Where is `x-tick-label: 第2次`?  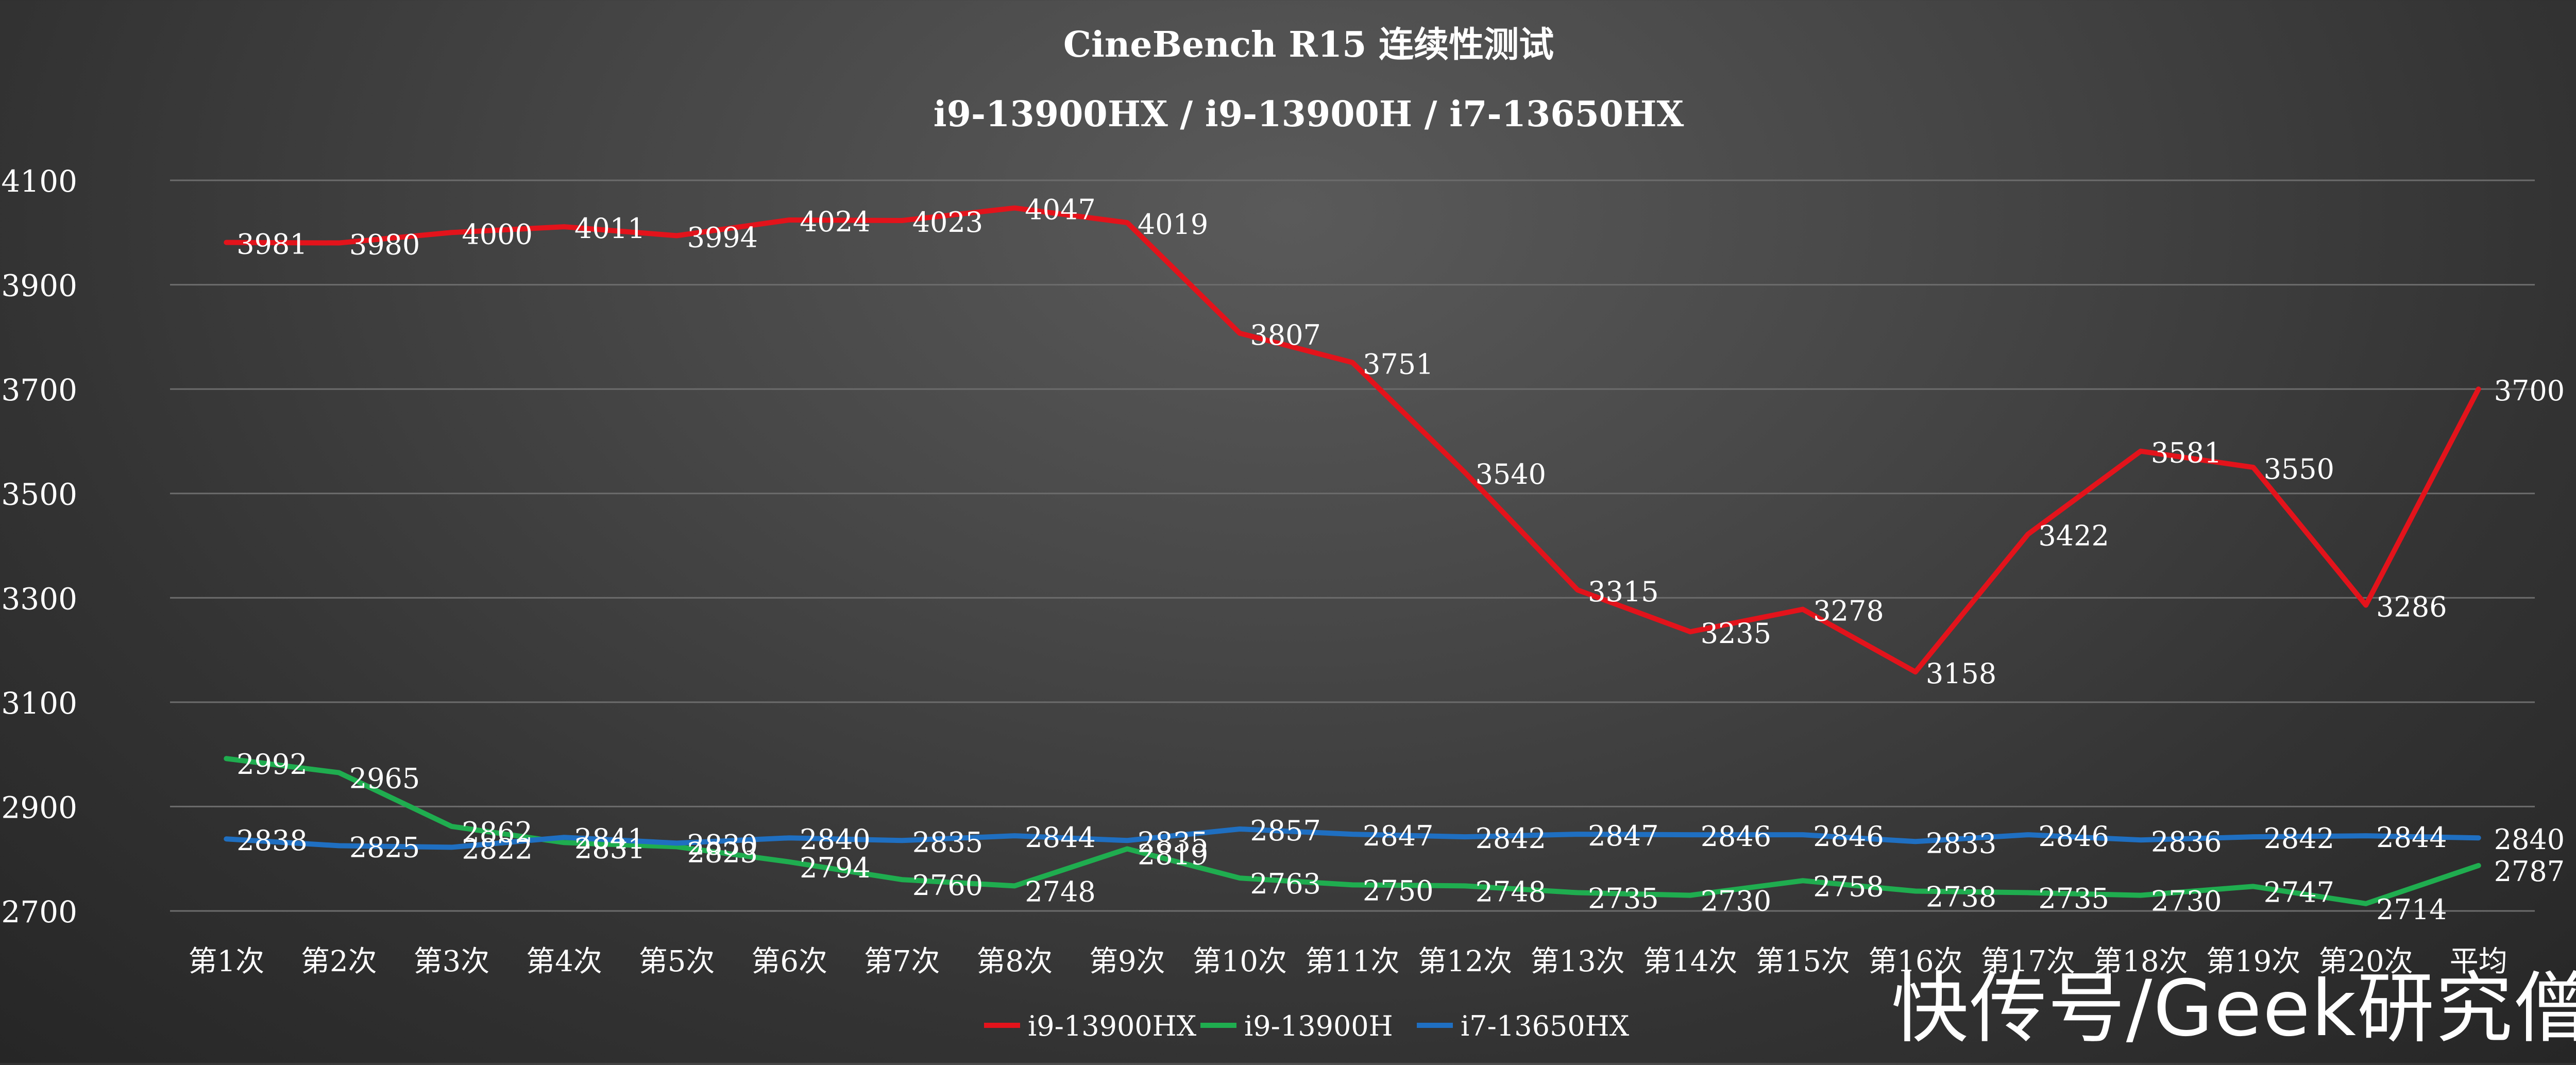 x-tick-label: 第2次 is located at coordinates (339, 961).